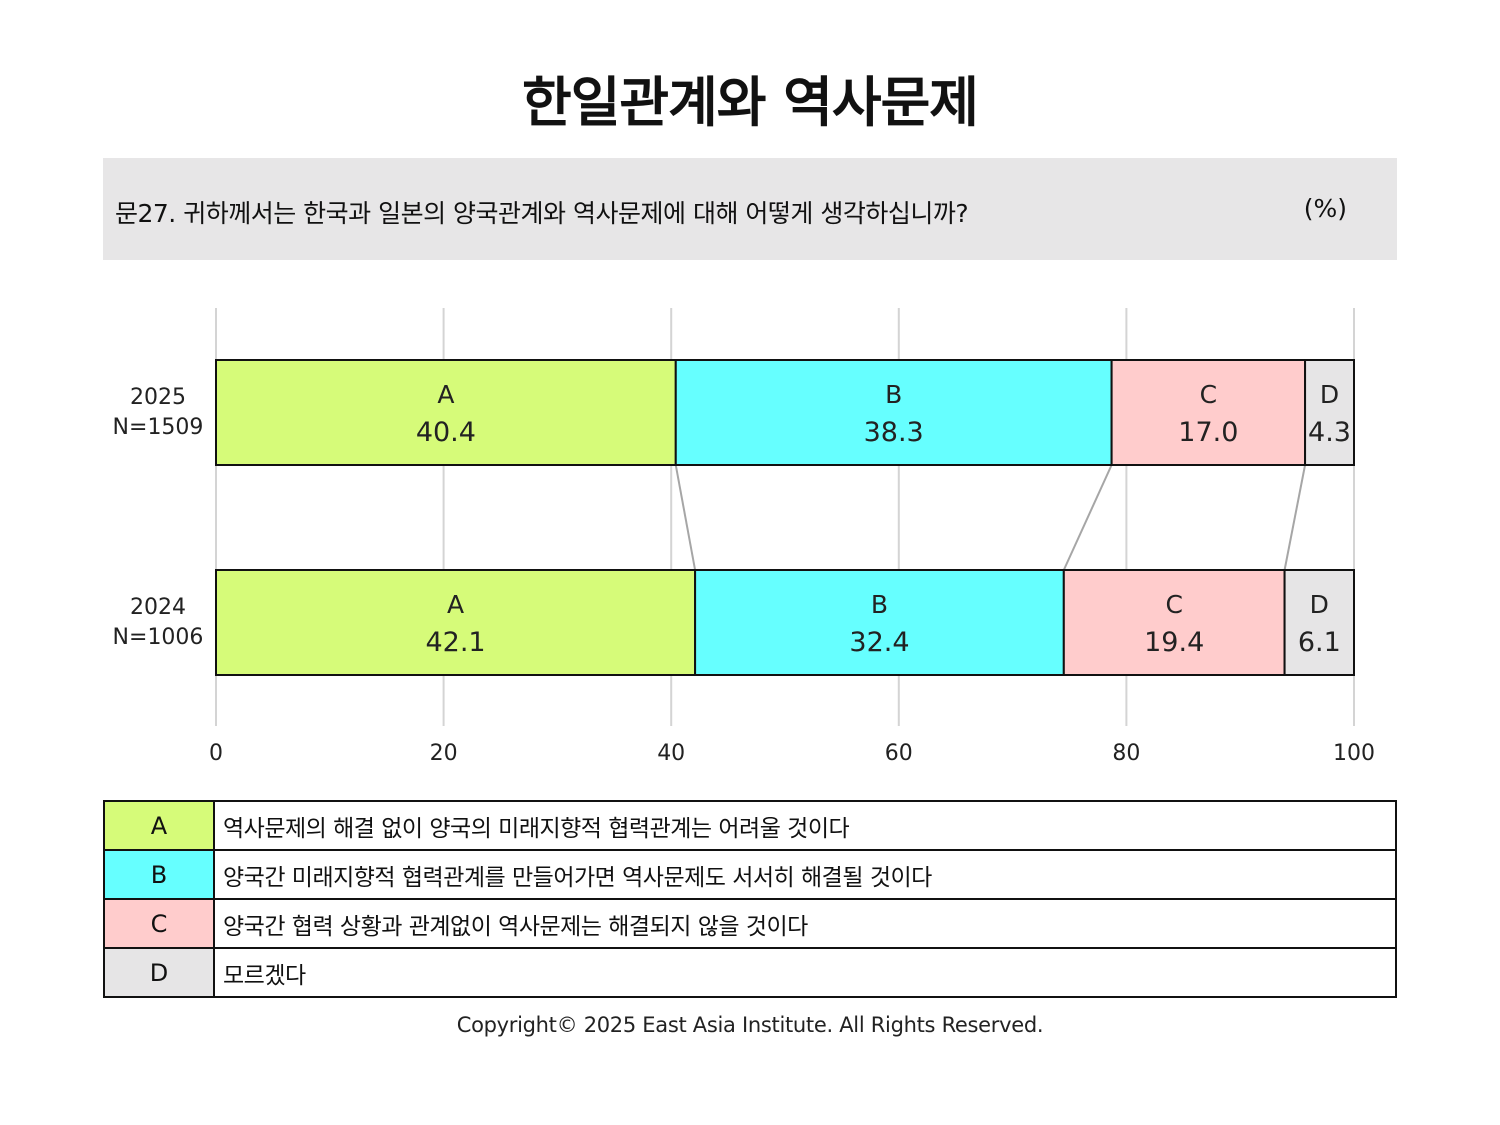 The image size is (1500, 1125). I want to click on bar-key-label-2024-a: A, so click(455, 604).